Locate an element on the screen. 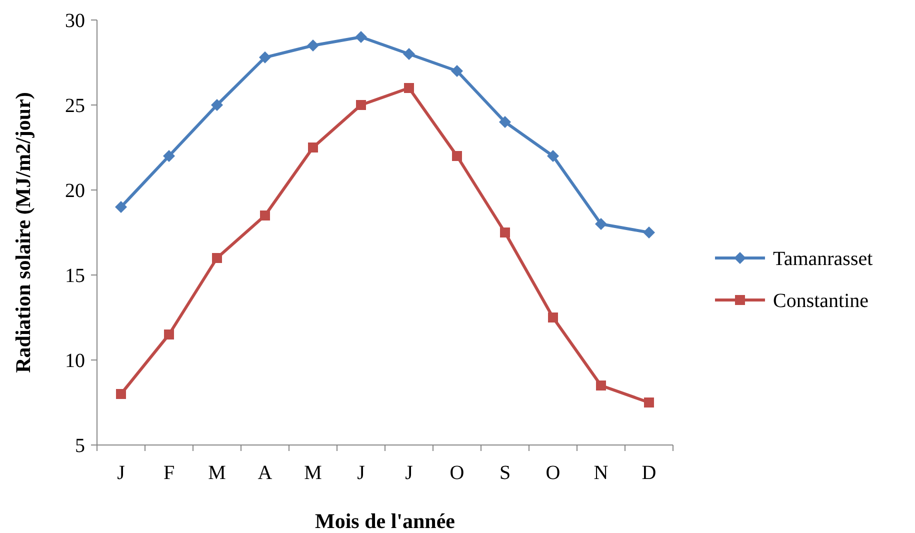  x-tick-label: A is located at coordinates (265, 473).